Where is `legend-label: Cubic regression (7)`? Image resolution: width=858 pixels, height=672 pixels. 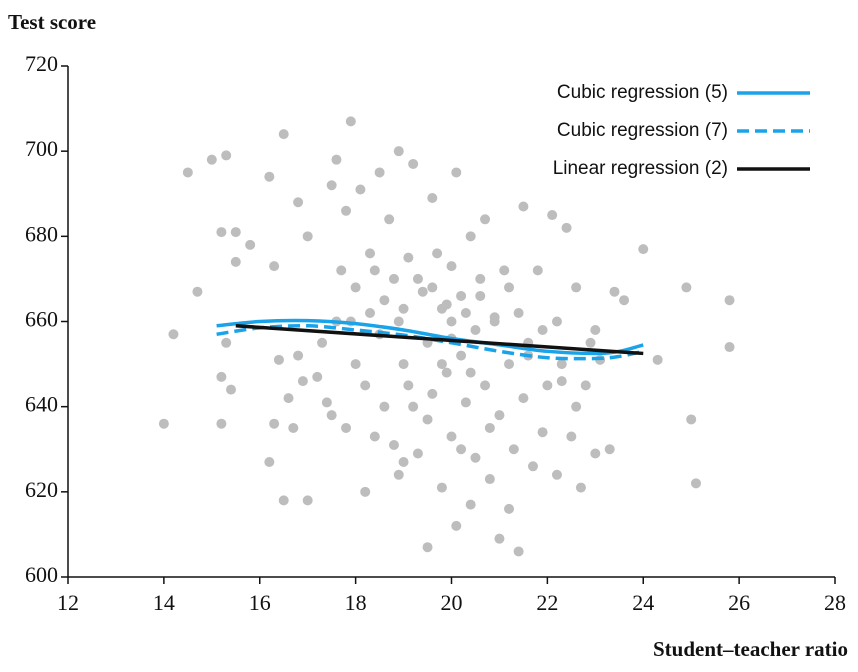
legend-label: Cubic regression (7) is located at coordinates (642, 130).